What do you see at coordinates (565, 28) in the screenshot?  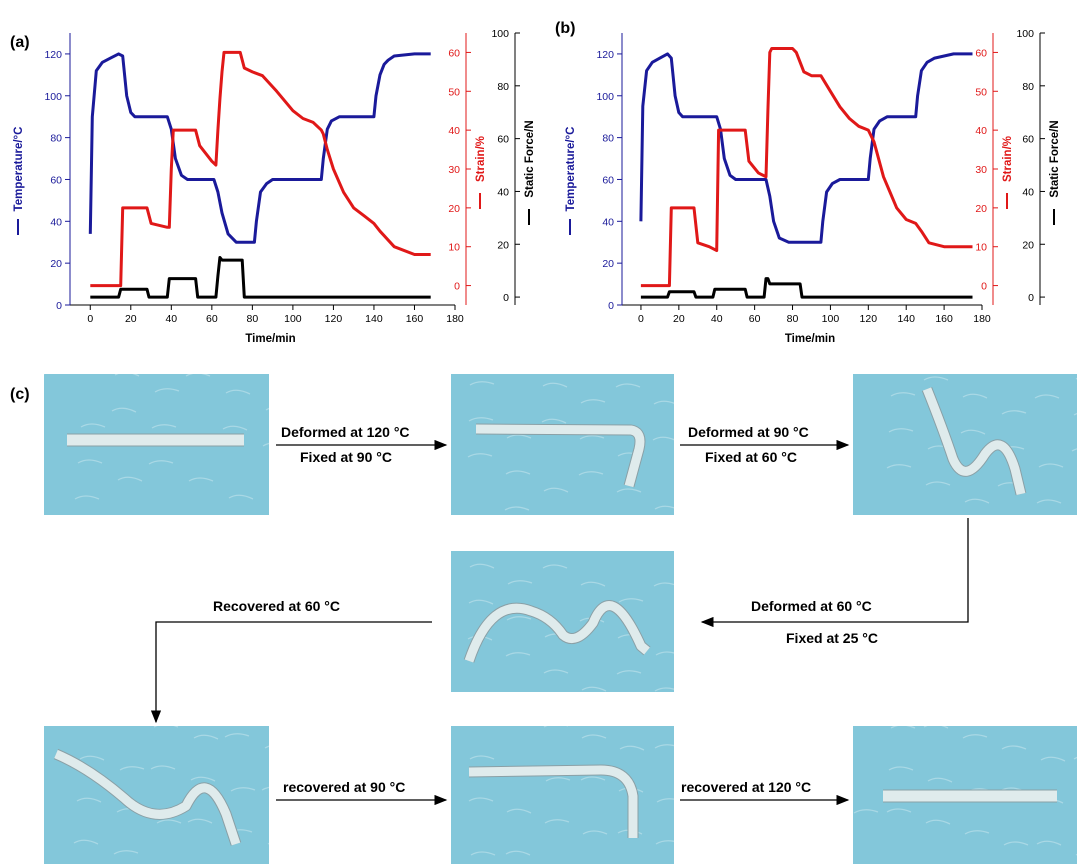 I see `panel-label-b: (b)` at bounding box center [565, 28].